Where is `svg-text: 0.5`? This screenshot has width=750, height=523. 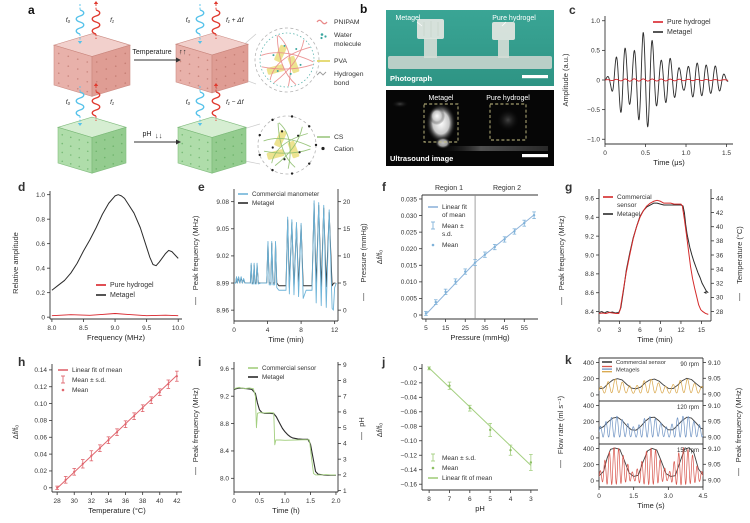
svg-text: 0.5 is located at coordinates (645, 153).